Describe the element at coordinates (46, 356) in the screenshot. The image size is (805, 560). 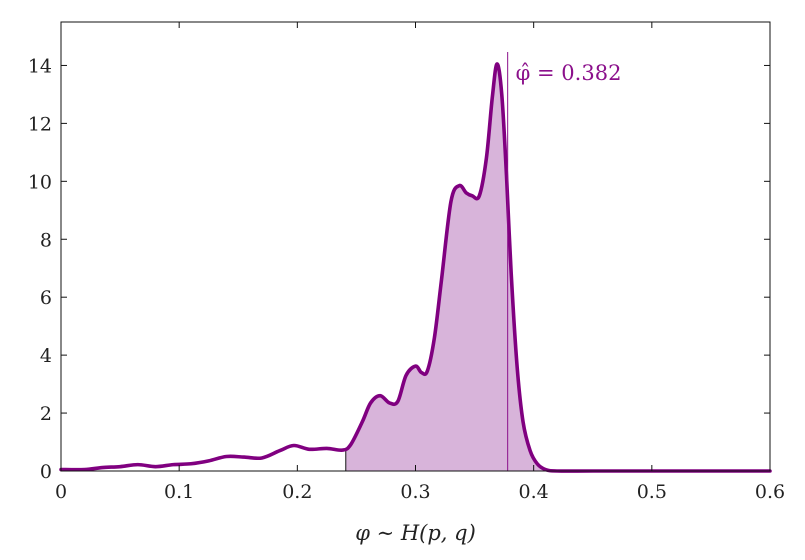
I see `y-tick-label: 4` at that location.